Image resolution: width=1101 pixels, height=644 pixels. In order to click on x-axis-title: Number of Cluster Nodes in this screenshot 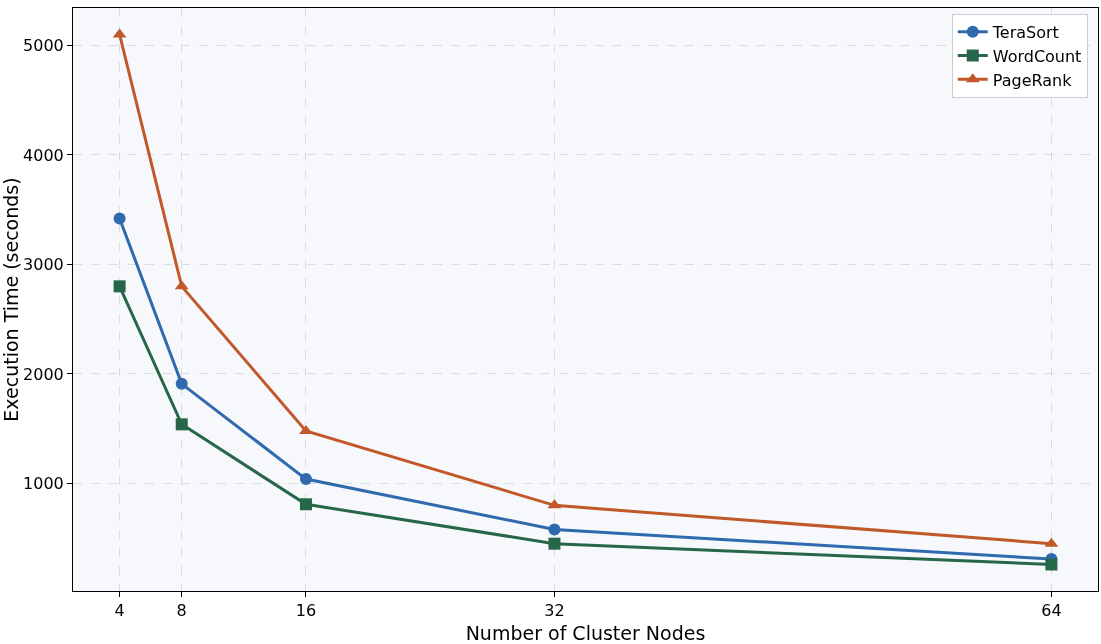, I will do `click(585, 633)`.